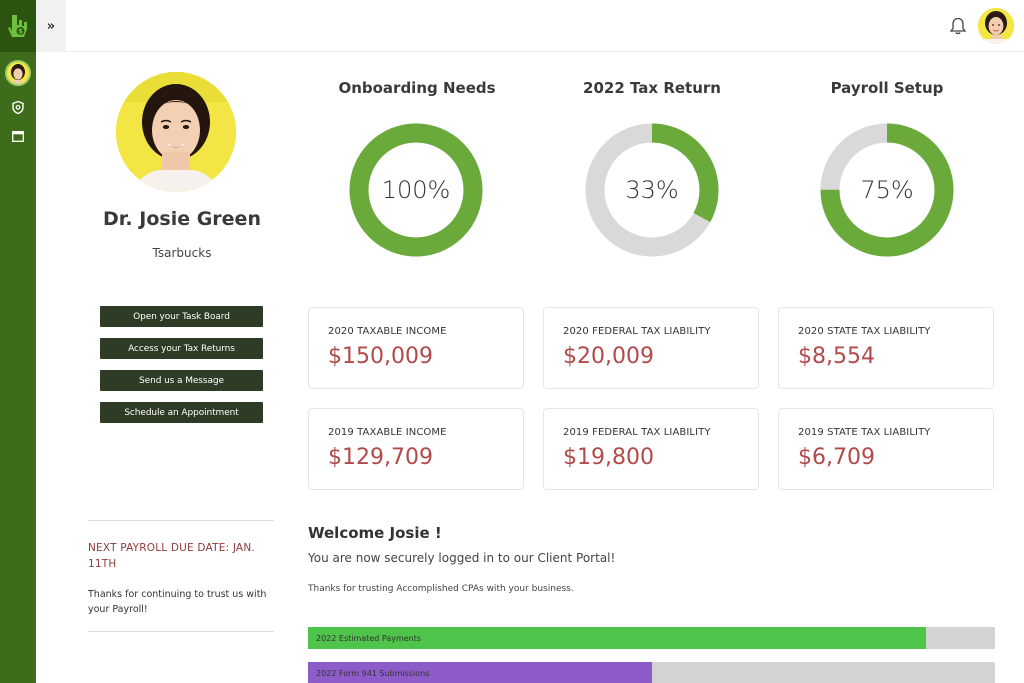  What do you see at coordinates (181, 412) in the screenshot?
I see `schedule-appointment-button: Schedule an Appointment` at bounding box center [181, 412].